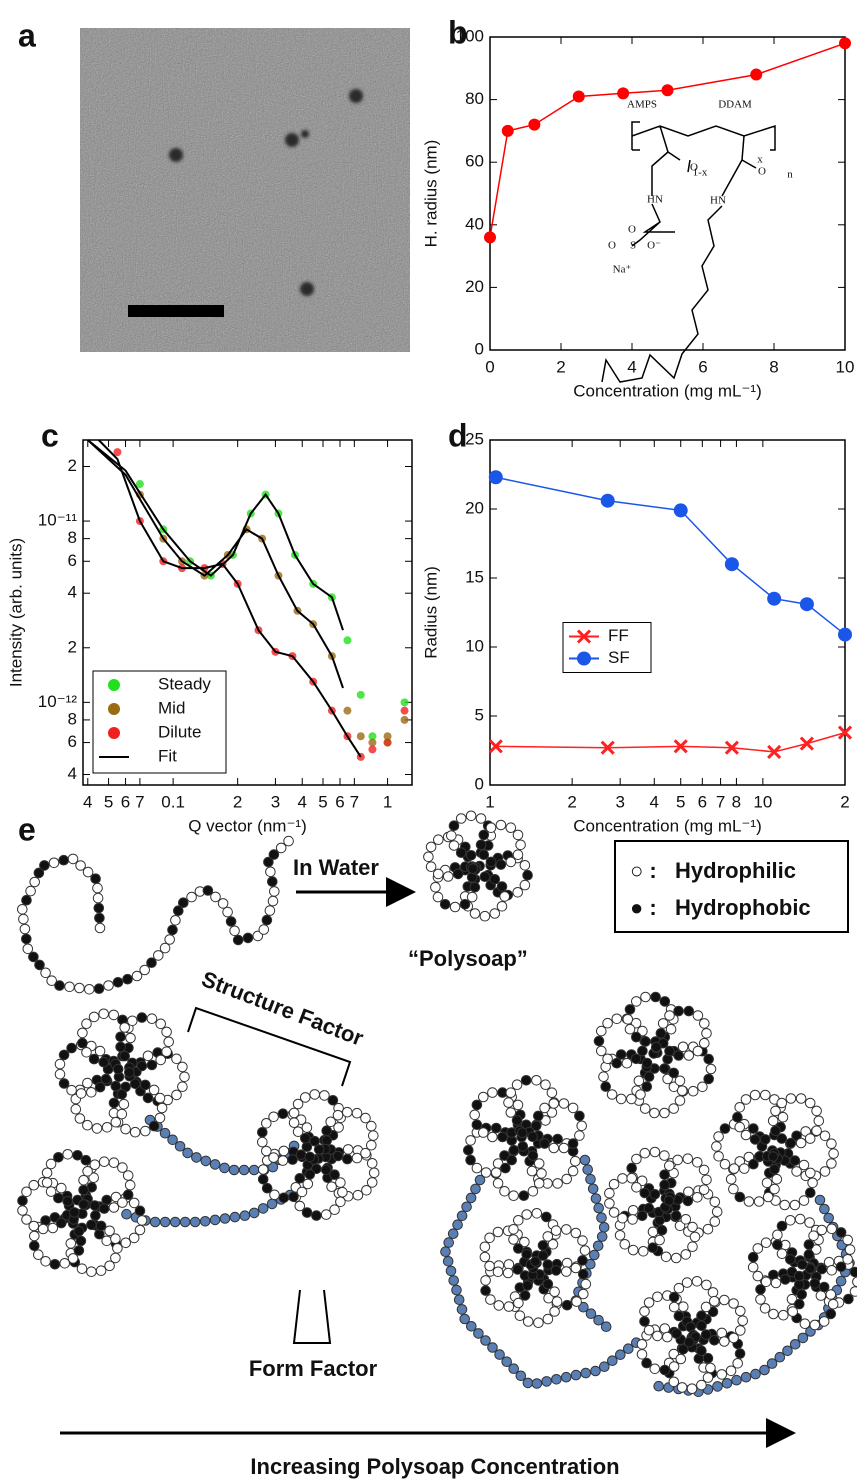 This screenshot has height=1482, width=857. Describe the element at coordinates (167, 755) in the screenshot. I see `legend-label: Fit` at that location.